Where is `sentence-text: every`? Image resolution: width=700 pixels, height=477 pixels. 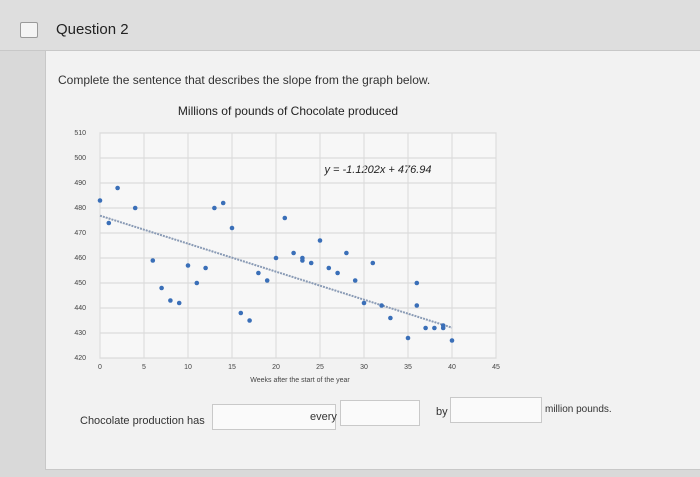
sentence-text: every is located at coordinates (323, 417).